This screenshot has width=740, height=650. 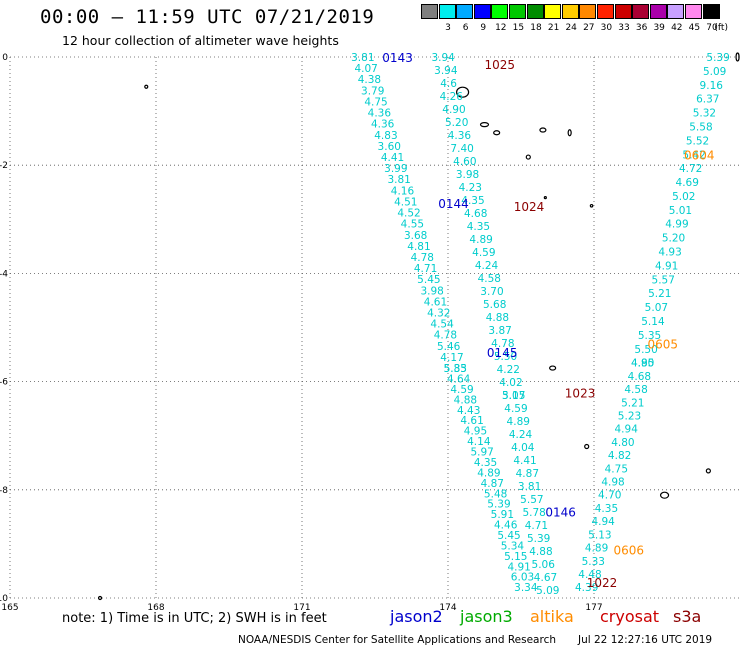 What do you see at coordinates (571, 28) in the screenshot?
I see `legend-label: 24` at bounding box center [571, 28].